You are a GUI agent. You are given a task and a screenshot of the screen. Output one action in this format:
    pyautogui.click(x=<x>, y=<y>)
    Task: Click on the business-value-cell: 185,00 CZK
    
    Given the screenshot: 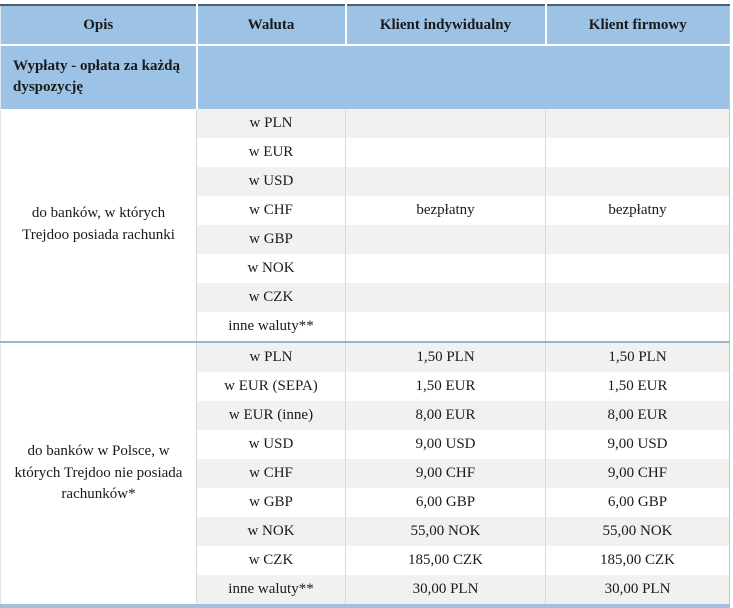 What is the action you would take?
    pyautogui.click(x=637, y=560)
    